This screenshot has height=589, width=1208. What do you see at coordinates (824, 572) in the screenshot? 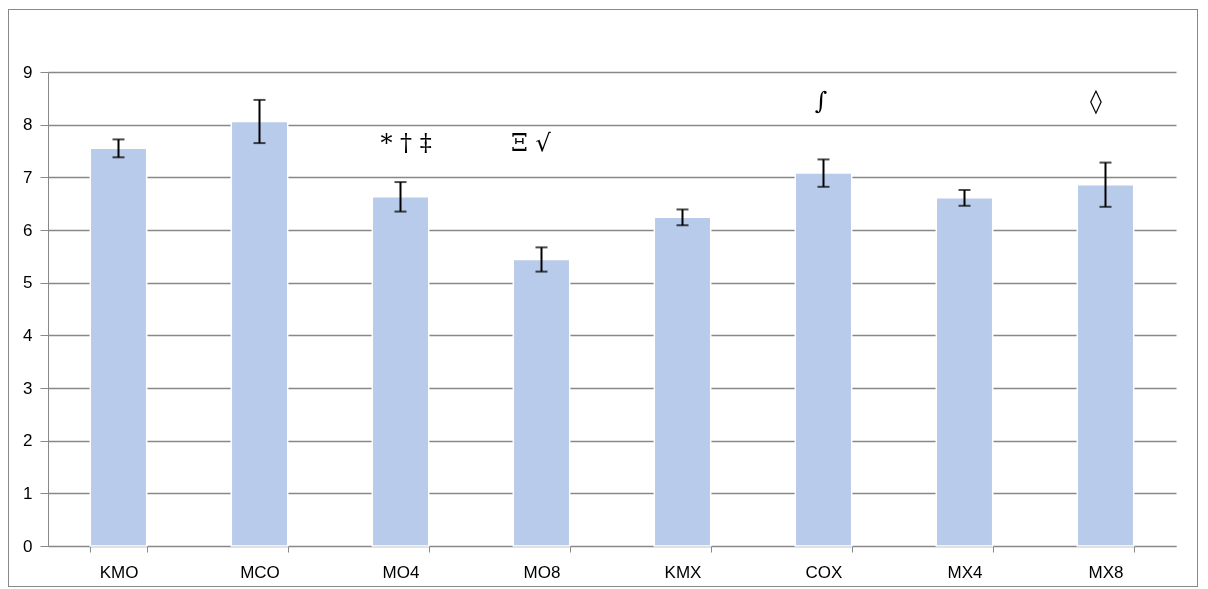
I see `x-tick-label: COX` at bounding box center [824, 572].